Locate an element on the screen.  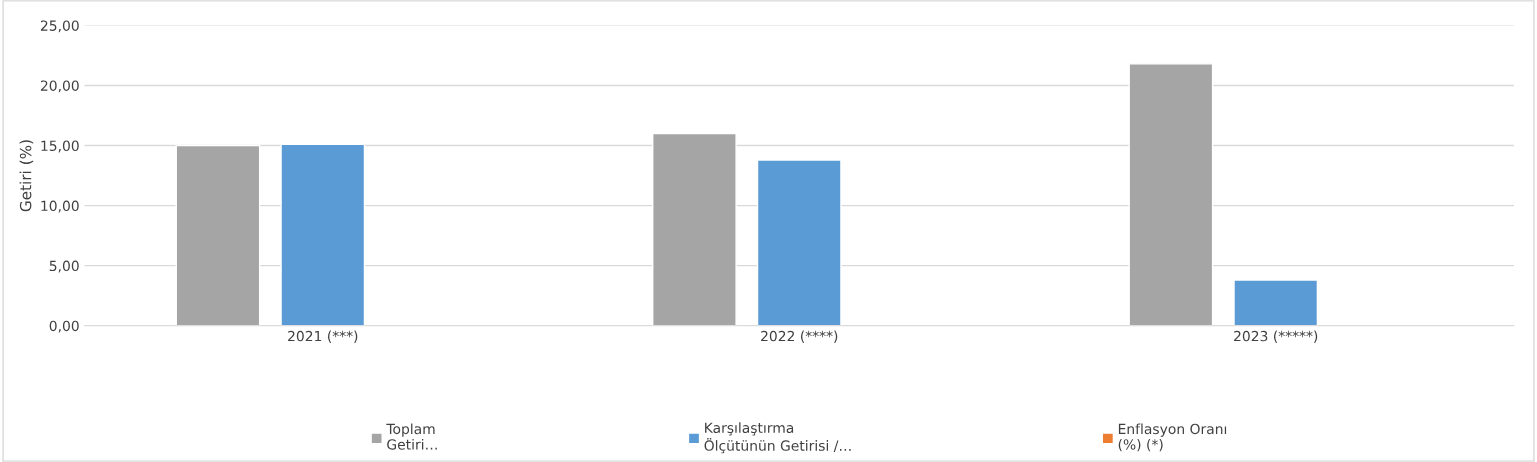
y-tick-label: 25,00 is located at coordinates (59, 26).